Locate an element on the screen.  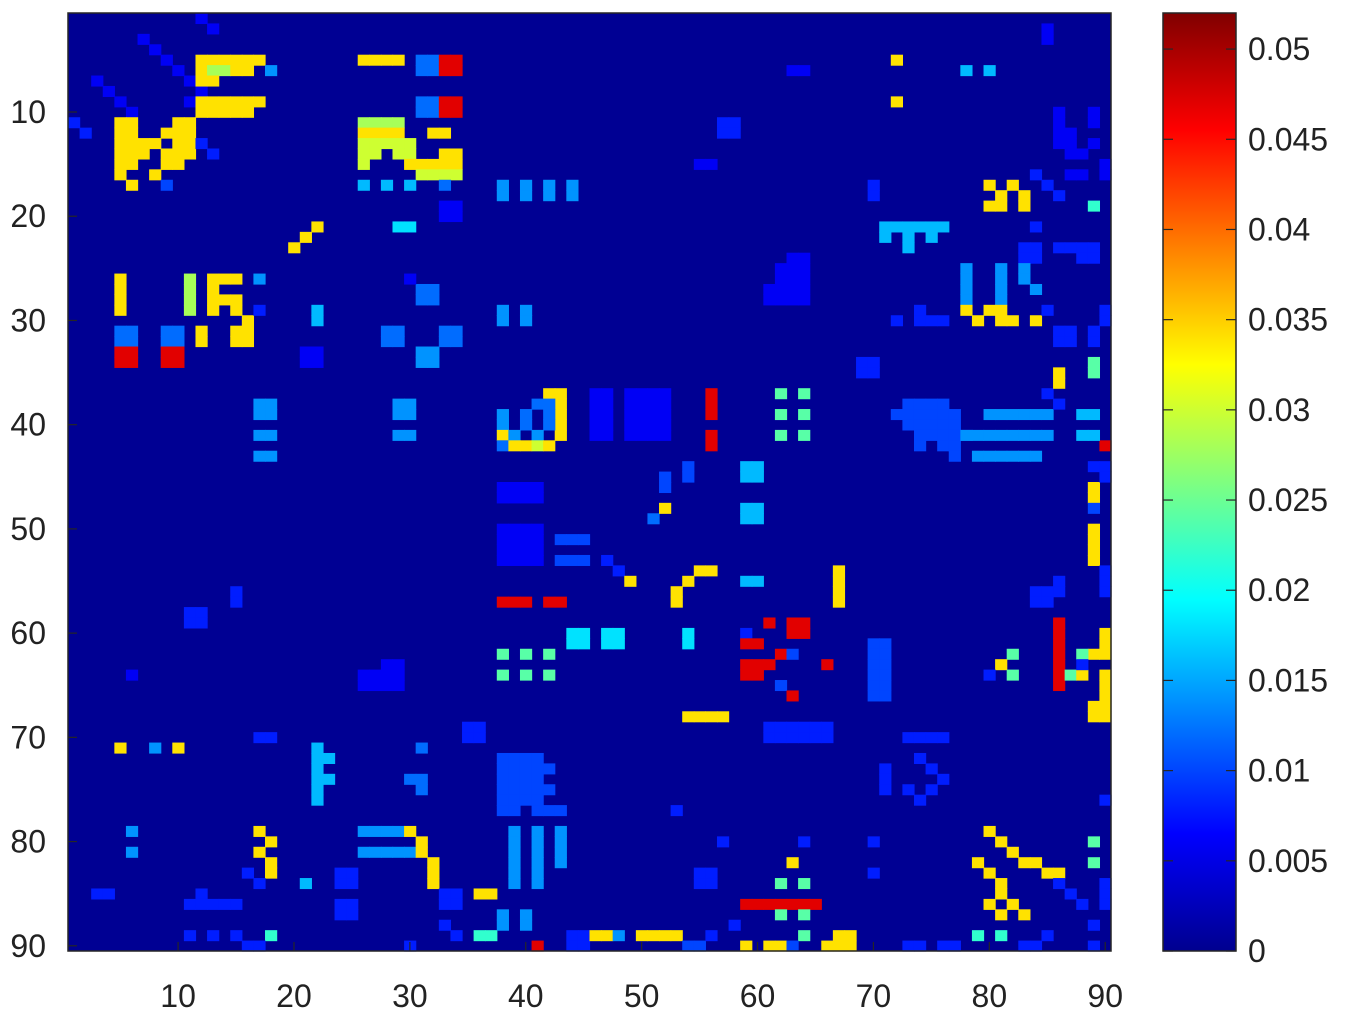
y-tick-label: 90 is located at coordinates (28, 946).